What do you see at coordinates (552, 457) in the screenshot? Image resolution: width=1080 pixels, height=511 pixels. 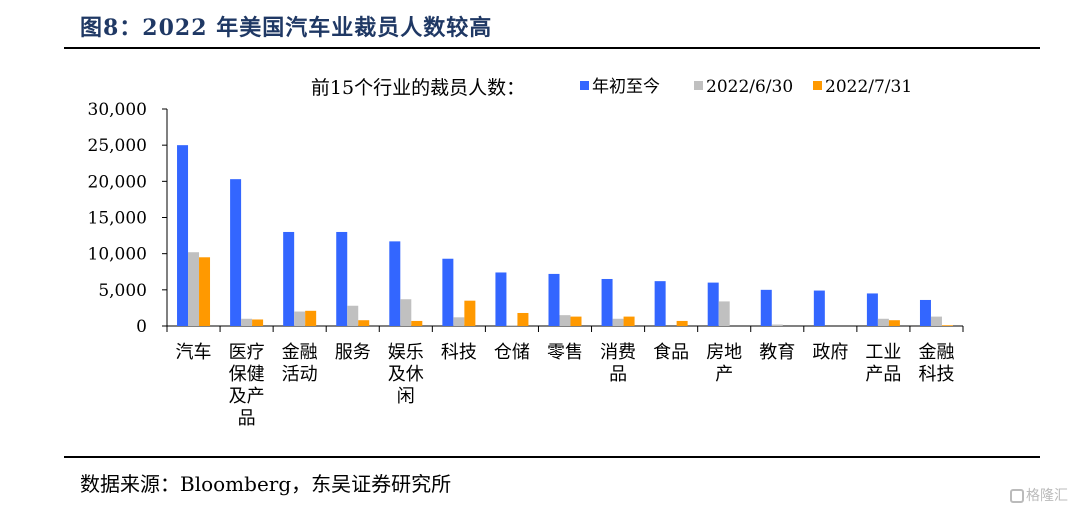 I see `bottom-rule` at bounding box center [552, 457].